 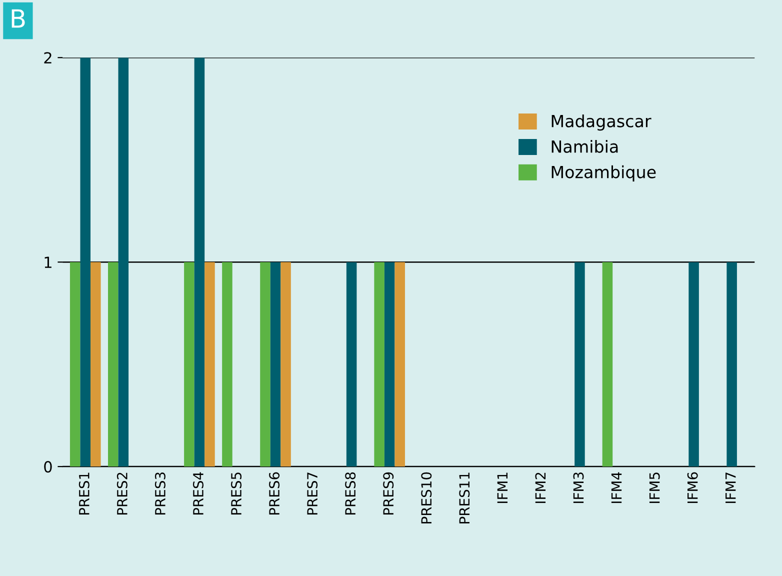 What do you see at coordinates (654, 487) in the screenshot?
I see `x-tick-label: IFM5` at bounding box center [654, 487].